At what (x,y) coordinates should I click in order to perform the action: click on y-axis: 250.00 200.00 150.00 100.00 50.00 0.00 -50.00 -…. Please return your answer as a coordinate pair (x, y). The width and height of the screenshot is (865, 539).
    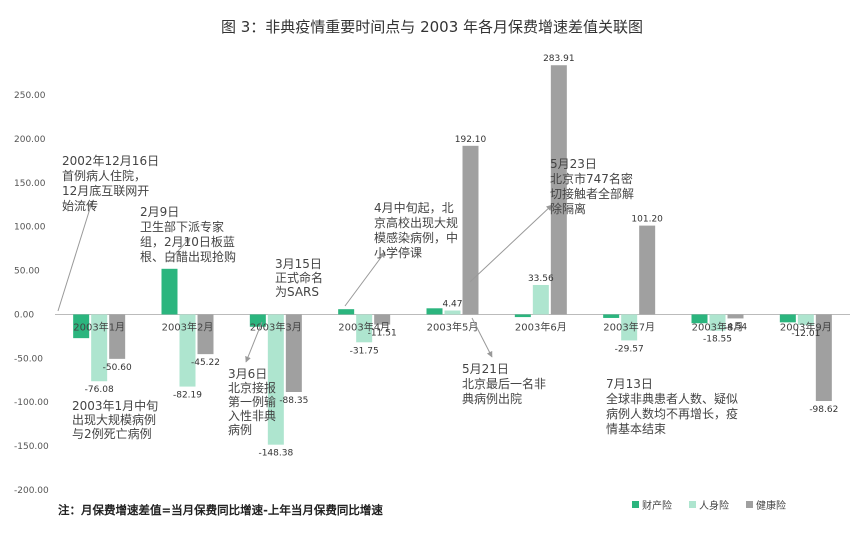
    Looking at the image, I should click on (31, 293).